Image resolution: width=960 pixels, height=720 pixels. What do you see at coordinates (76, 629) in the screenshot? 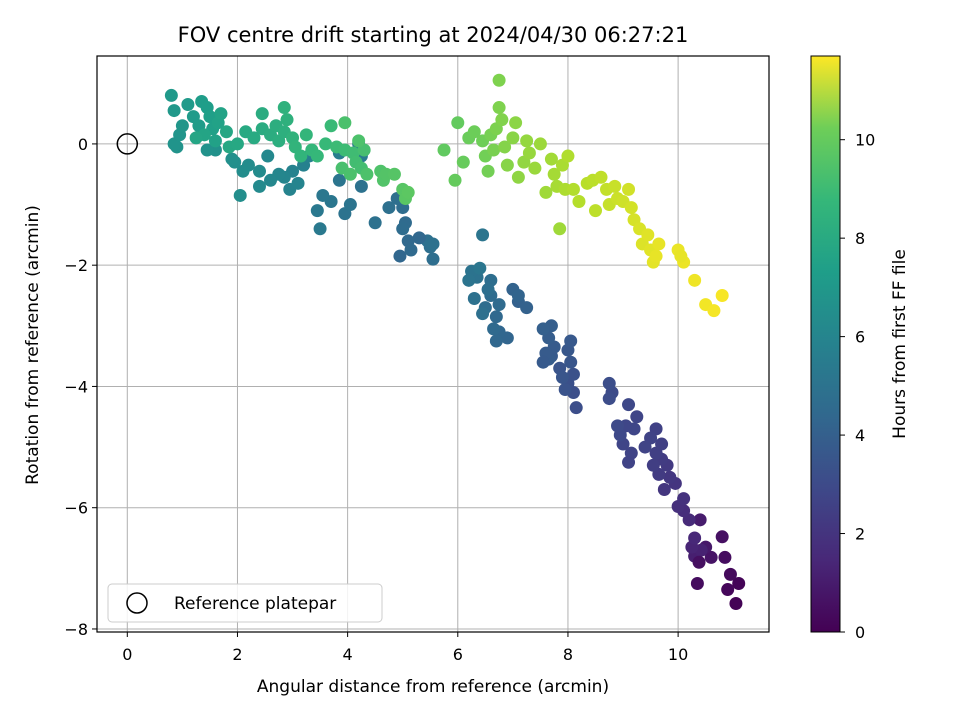
I see `y-tick-label: −8` at bounding box center [76, 629].